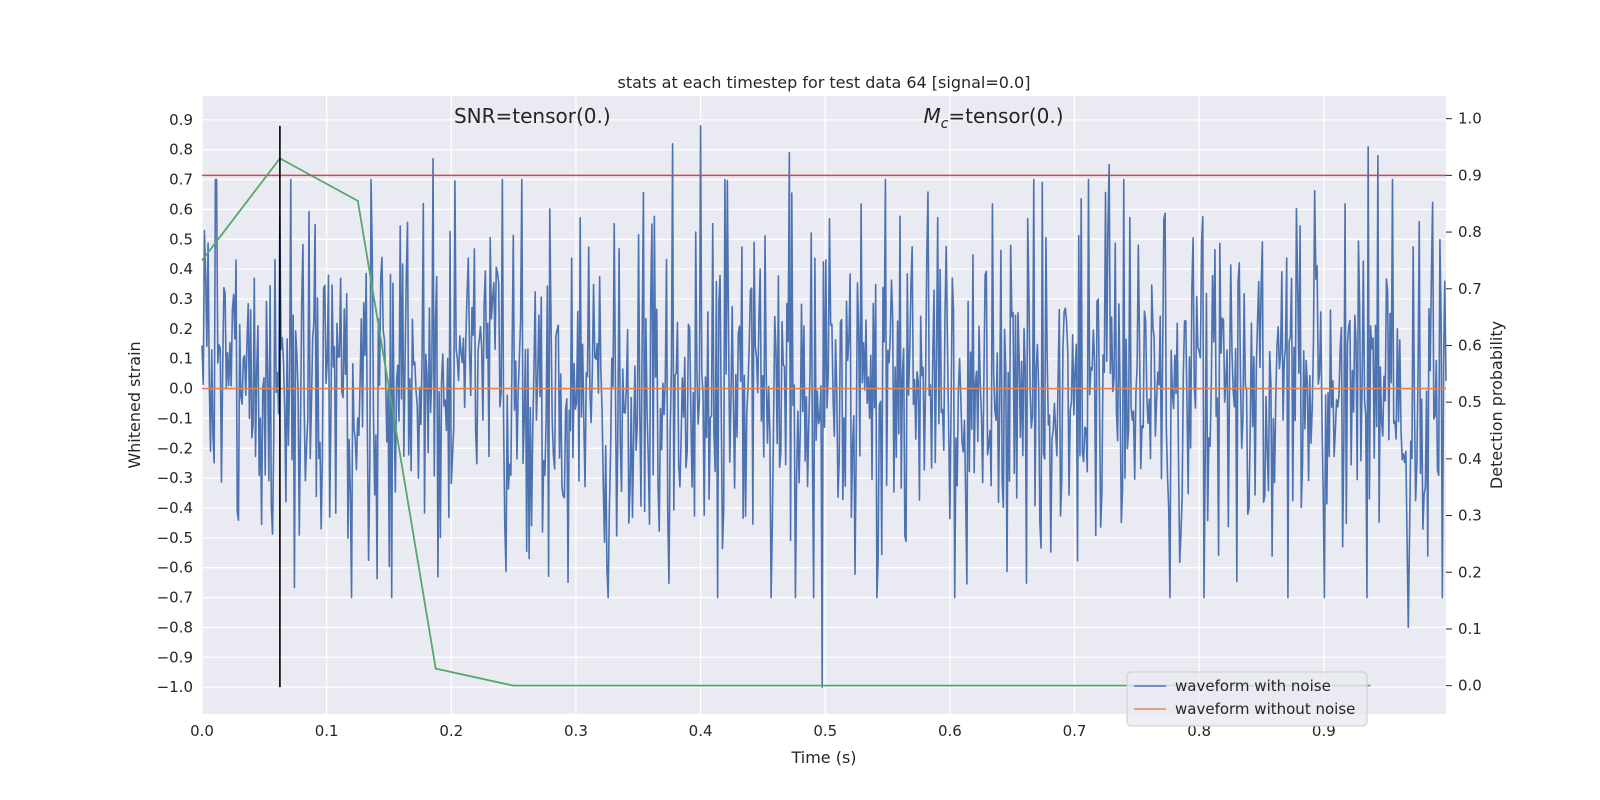  Describe the element at coordinates (950, 731) in the screenshot. I see `x-tick-label: 0.6` at that location.